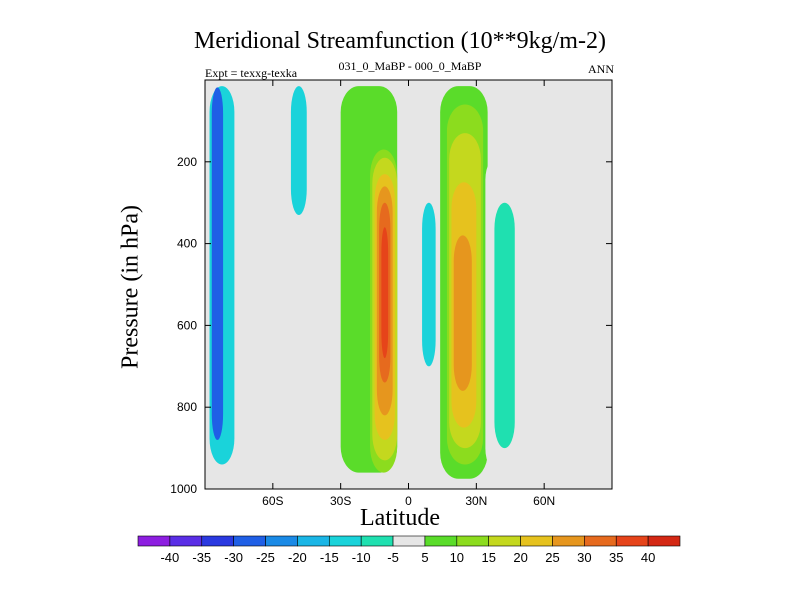  What do you see at coordinates (233, 557) in the screenshot?
I see `colorbar-label-3: -30` at bounding box center [233, 557].